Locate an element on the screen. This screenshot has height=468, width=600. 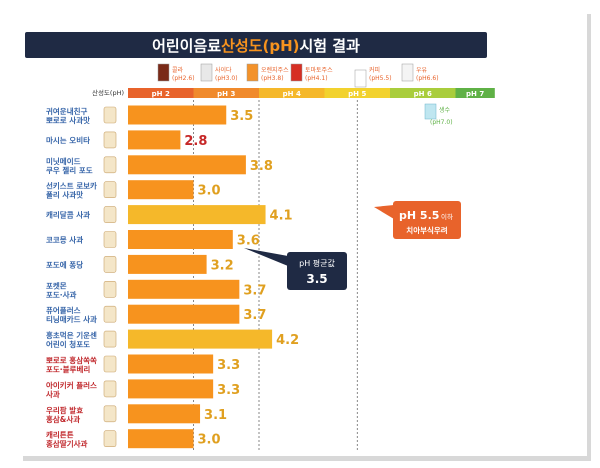
reference-drink-ph: (pH2.6) is located at coordinates (183, 78).